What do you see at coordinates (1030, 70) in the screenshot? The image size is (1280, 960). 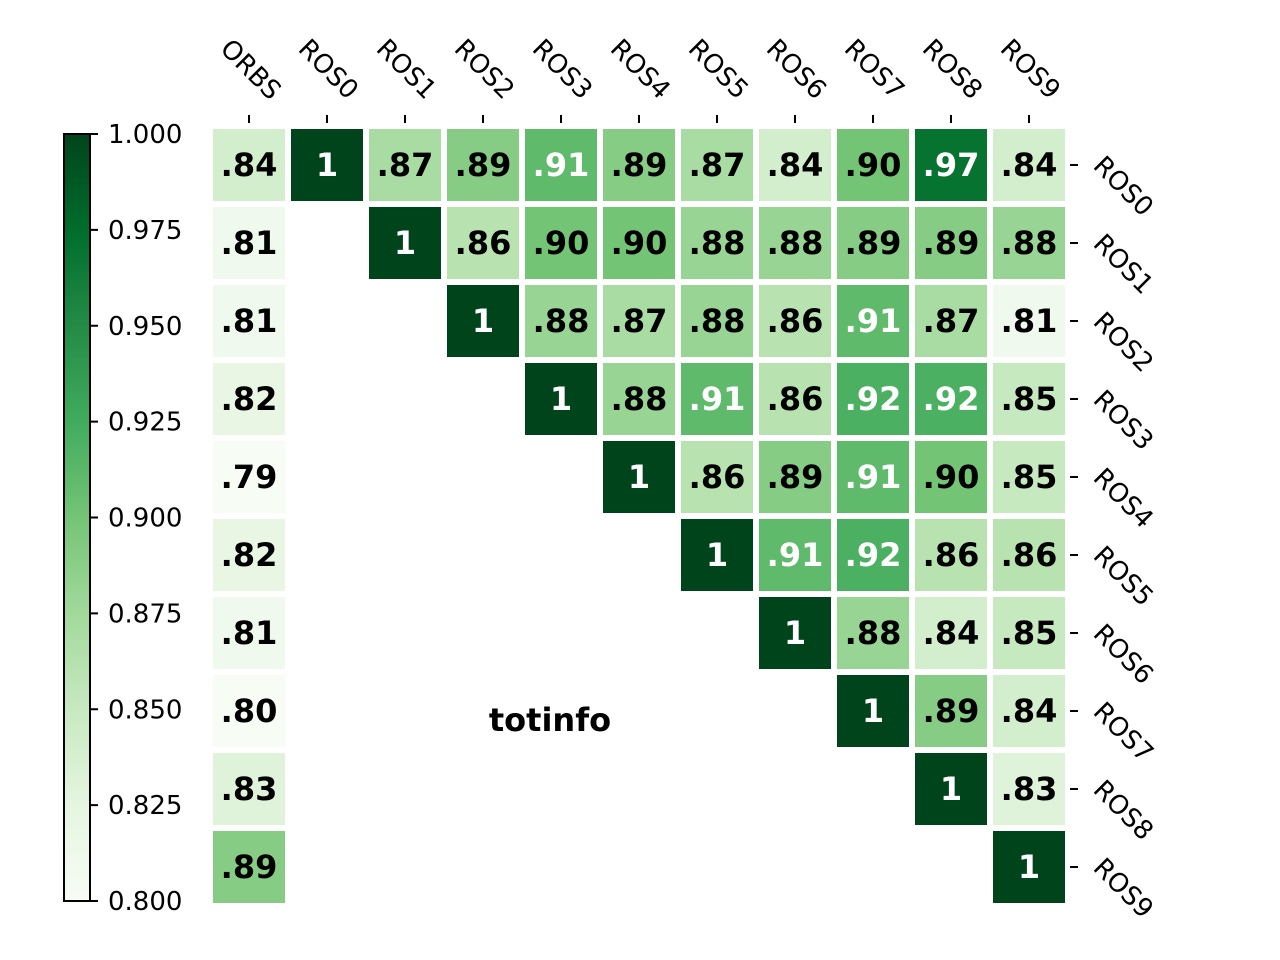 I see `column-tick-label: ROS9` at bounding box center [1030, 70].